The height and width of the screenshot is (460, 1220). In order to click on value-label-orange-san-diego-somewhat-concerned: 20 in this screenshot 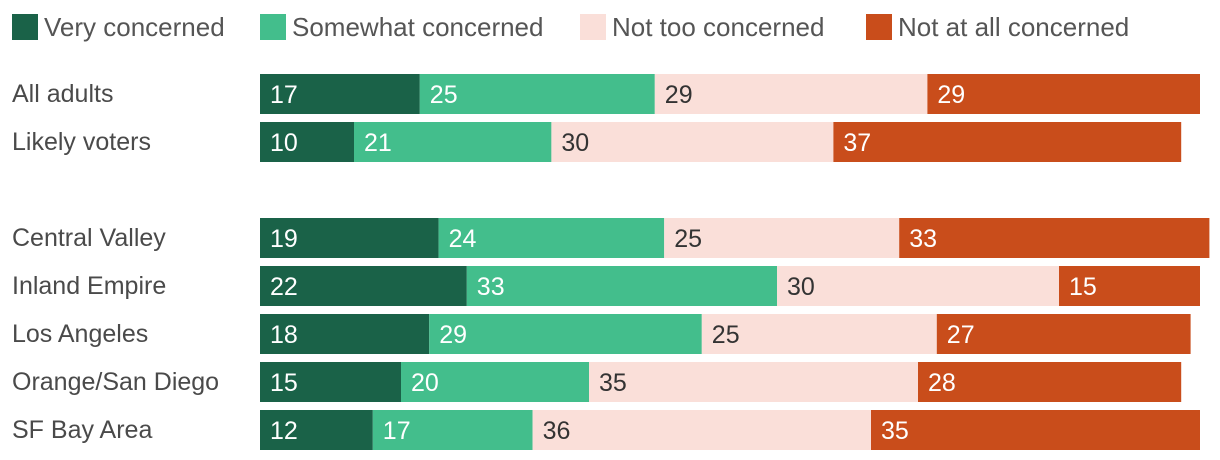, I will do `click(425, 383)`.